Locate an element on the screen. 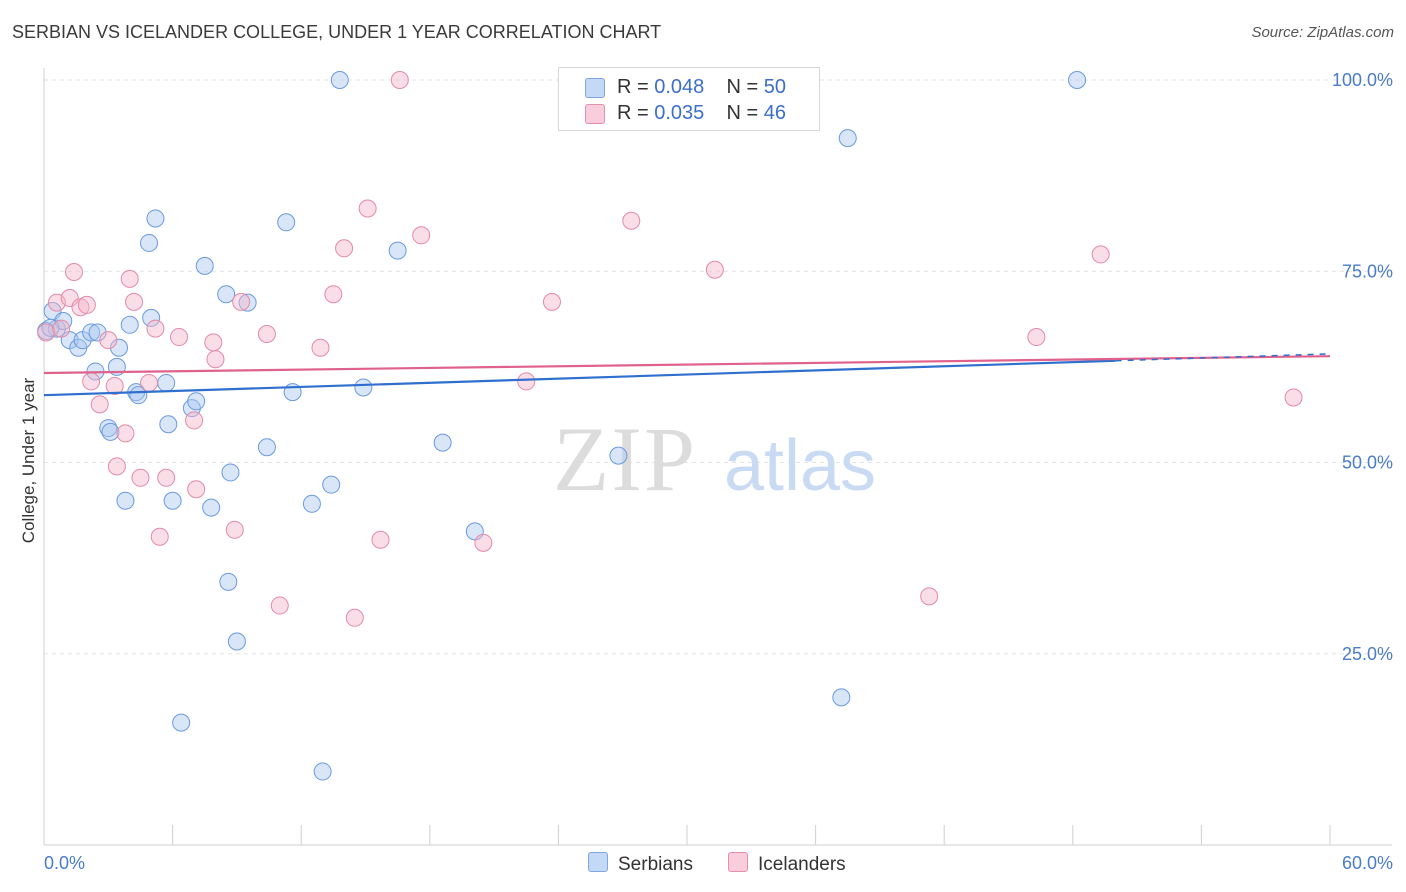  bottom-legend-icelanders: Icelanders is located at coordinates (787, 864).